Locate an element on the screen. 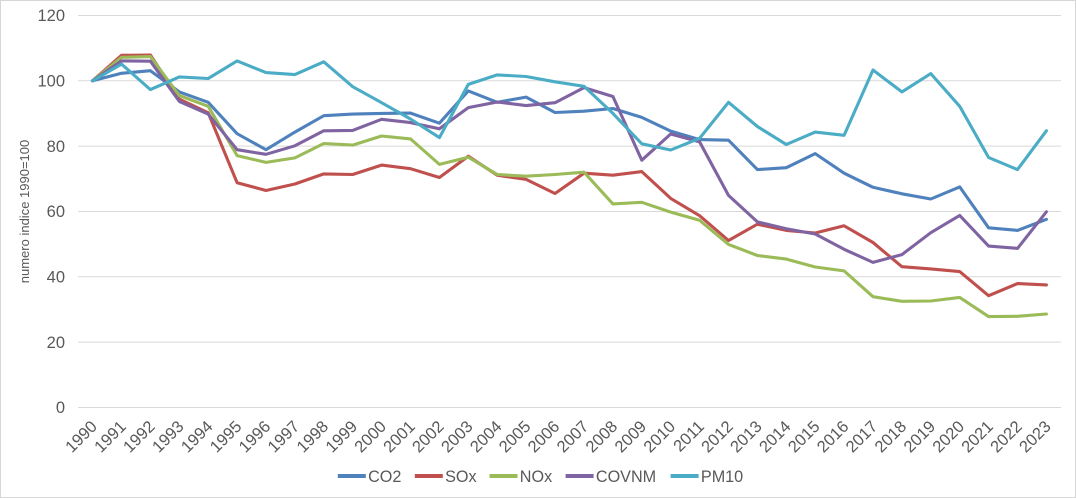 This screenshot has width=1076, height=498. svg-text: 80 is located at coordinates (56, 147).